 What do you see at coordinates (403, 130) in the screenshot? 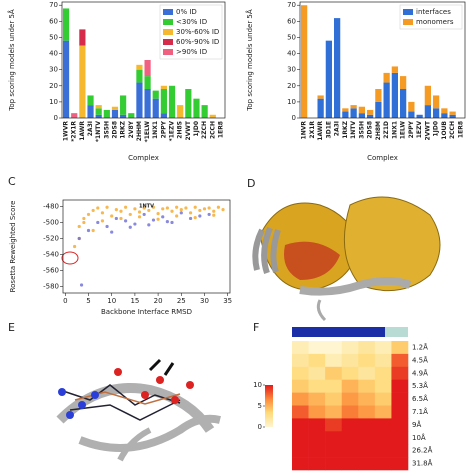
I see `x-tick-label: 1ELW` at bounding box center [403, 130].